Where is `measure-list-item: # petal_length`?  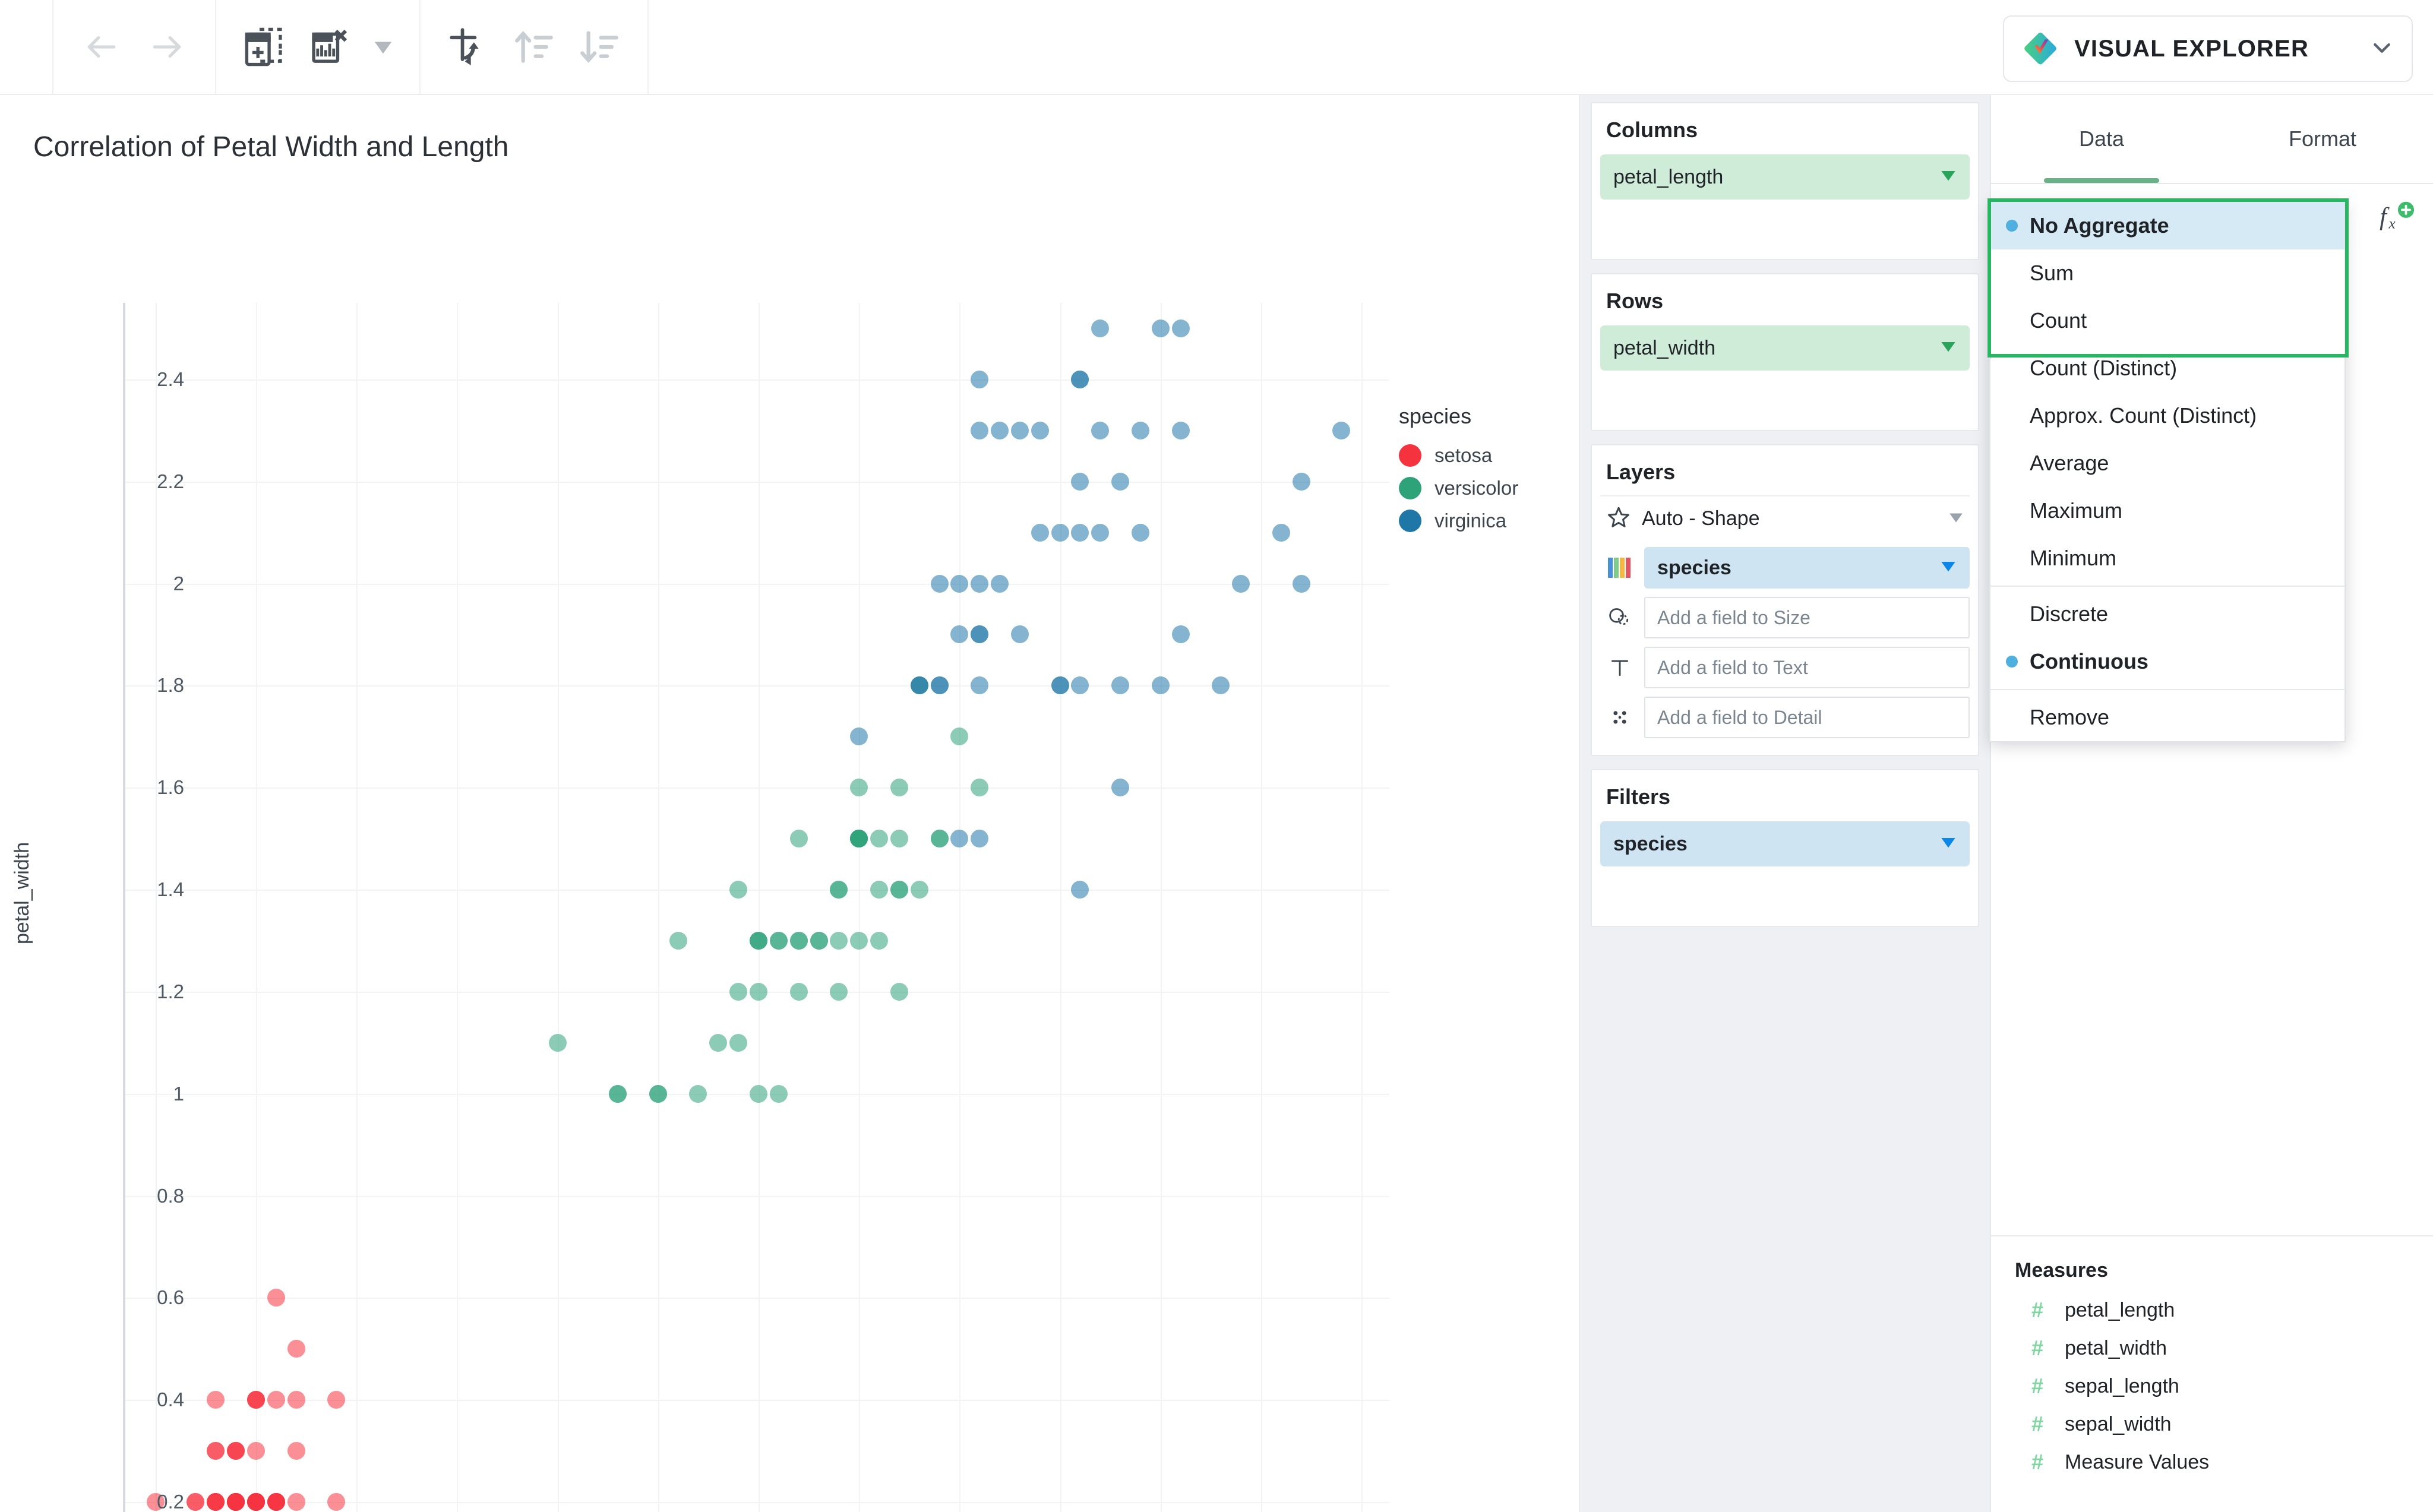
measure-list-item: # petal_length is located at coordinates (2212, 1310).